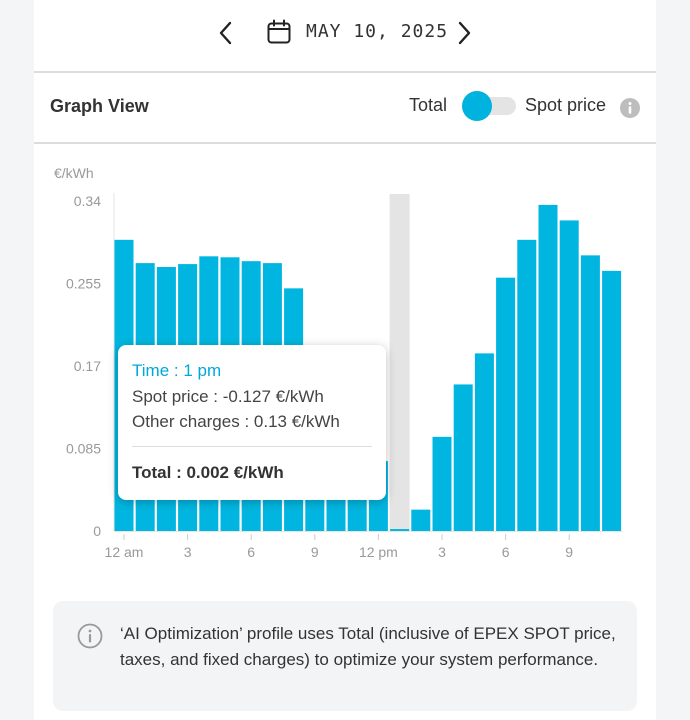  I want to click on prev-day-button, so click(226, 33).